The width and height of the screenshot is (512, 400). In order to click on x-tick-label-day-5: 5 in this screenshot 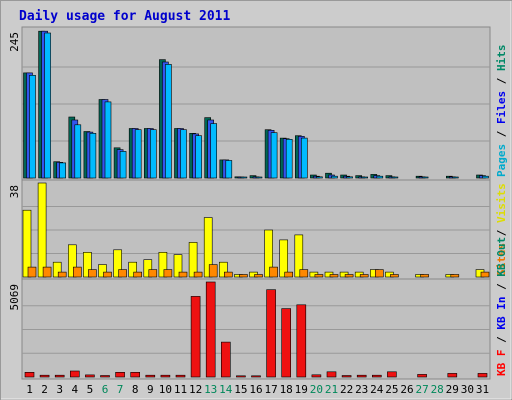, I will do `click(90, 389)`.